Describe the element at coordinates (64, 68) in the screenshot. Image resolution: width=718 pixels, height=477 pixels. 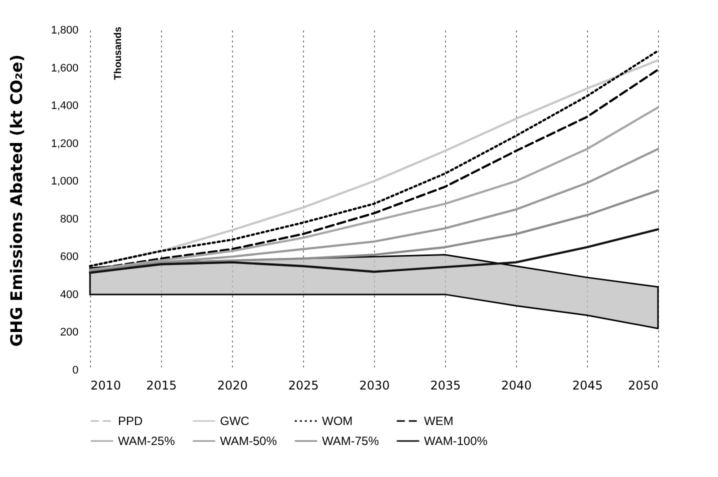
I see `y-tick-label: 1,600` at that location.